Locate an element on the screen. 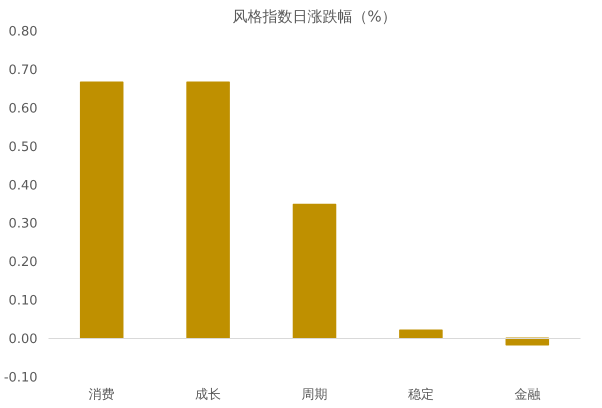  x-tick-label: 成长 is located at coordinates (208, 395).